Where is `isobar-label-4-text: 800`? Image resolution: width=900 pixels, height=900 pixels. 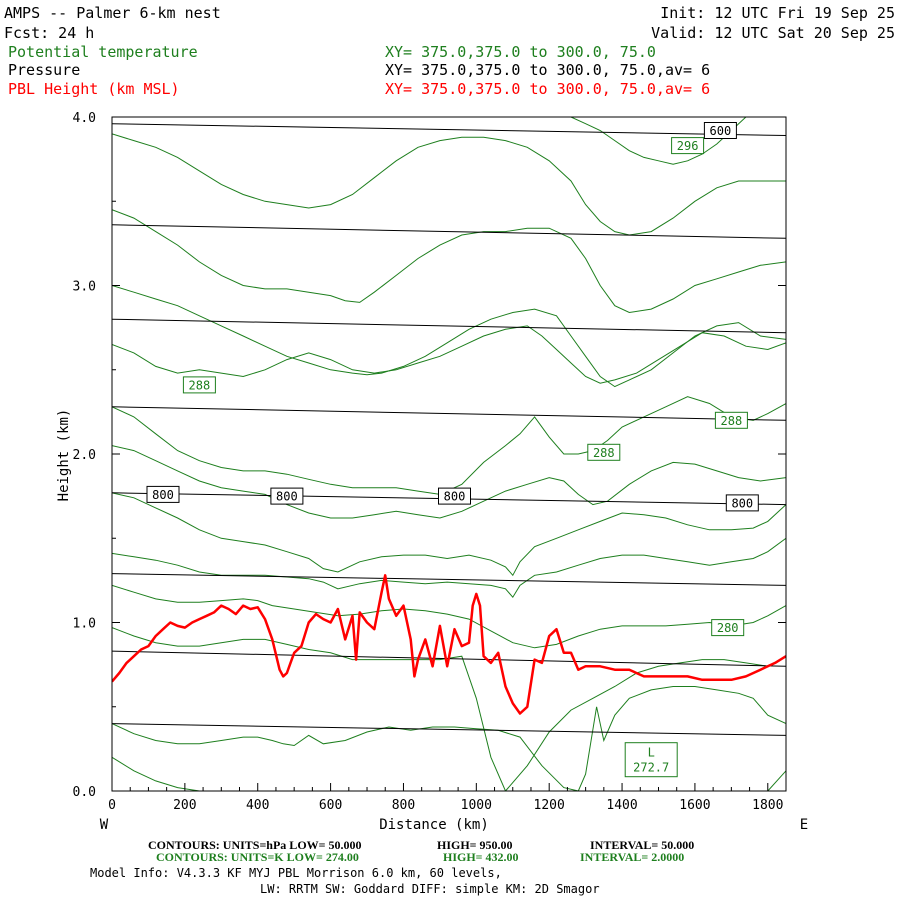 isobar-label-4-text: 800 is located at coordinates (742, 503).